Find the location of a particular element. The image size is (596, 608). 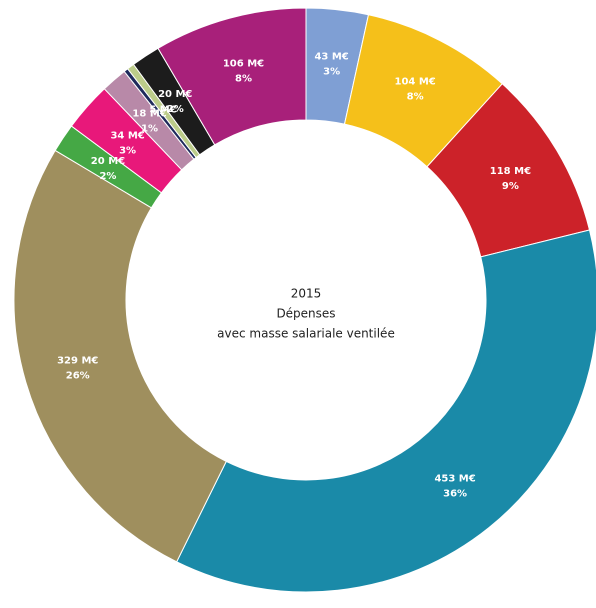

value-label: 118 M€ is located at coordinates (510, 171).